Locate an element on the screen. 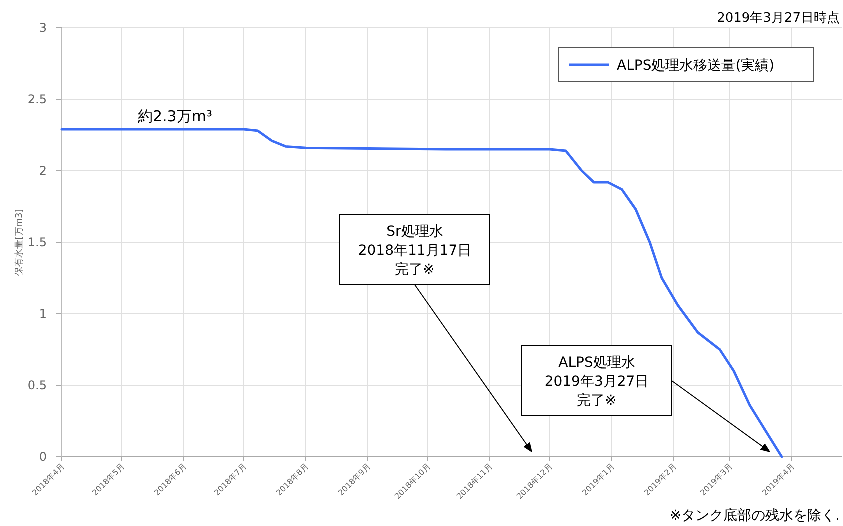 The width and height of the screenshot is (843, 526). annotation: ALPS処理水 is located at coordinates (597, 363).